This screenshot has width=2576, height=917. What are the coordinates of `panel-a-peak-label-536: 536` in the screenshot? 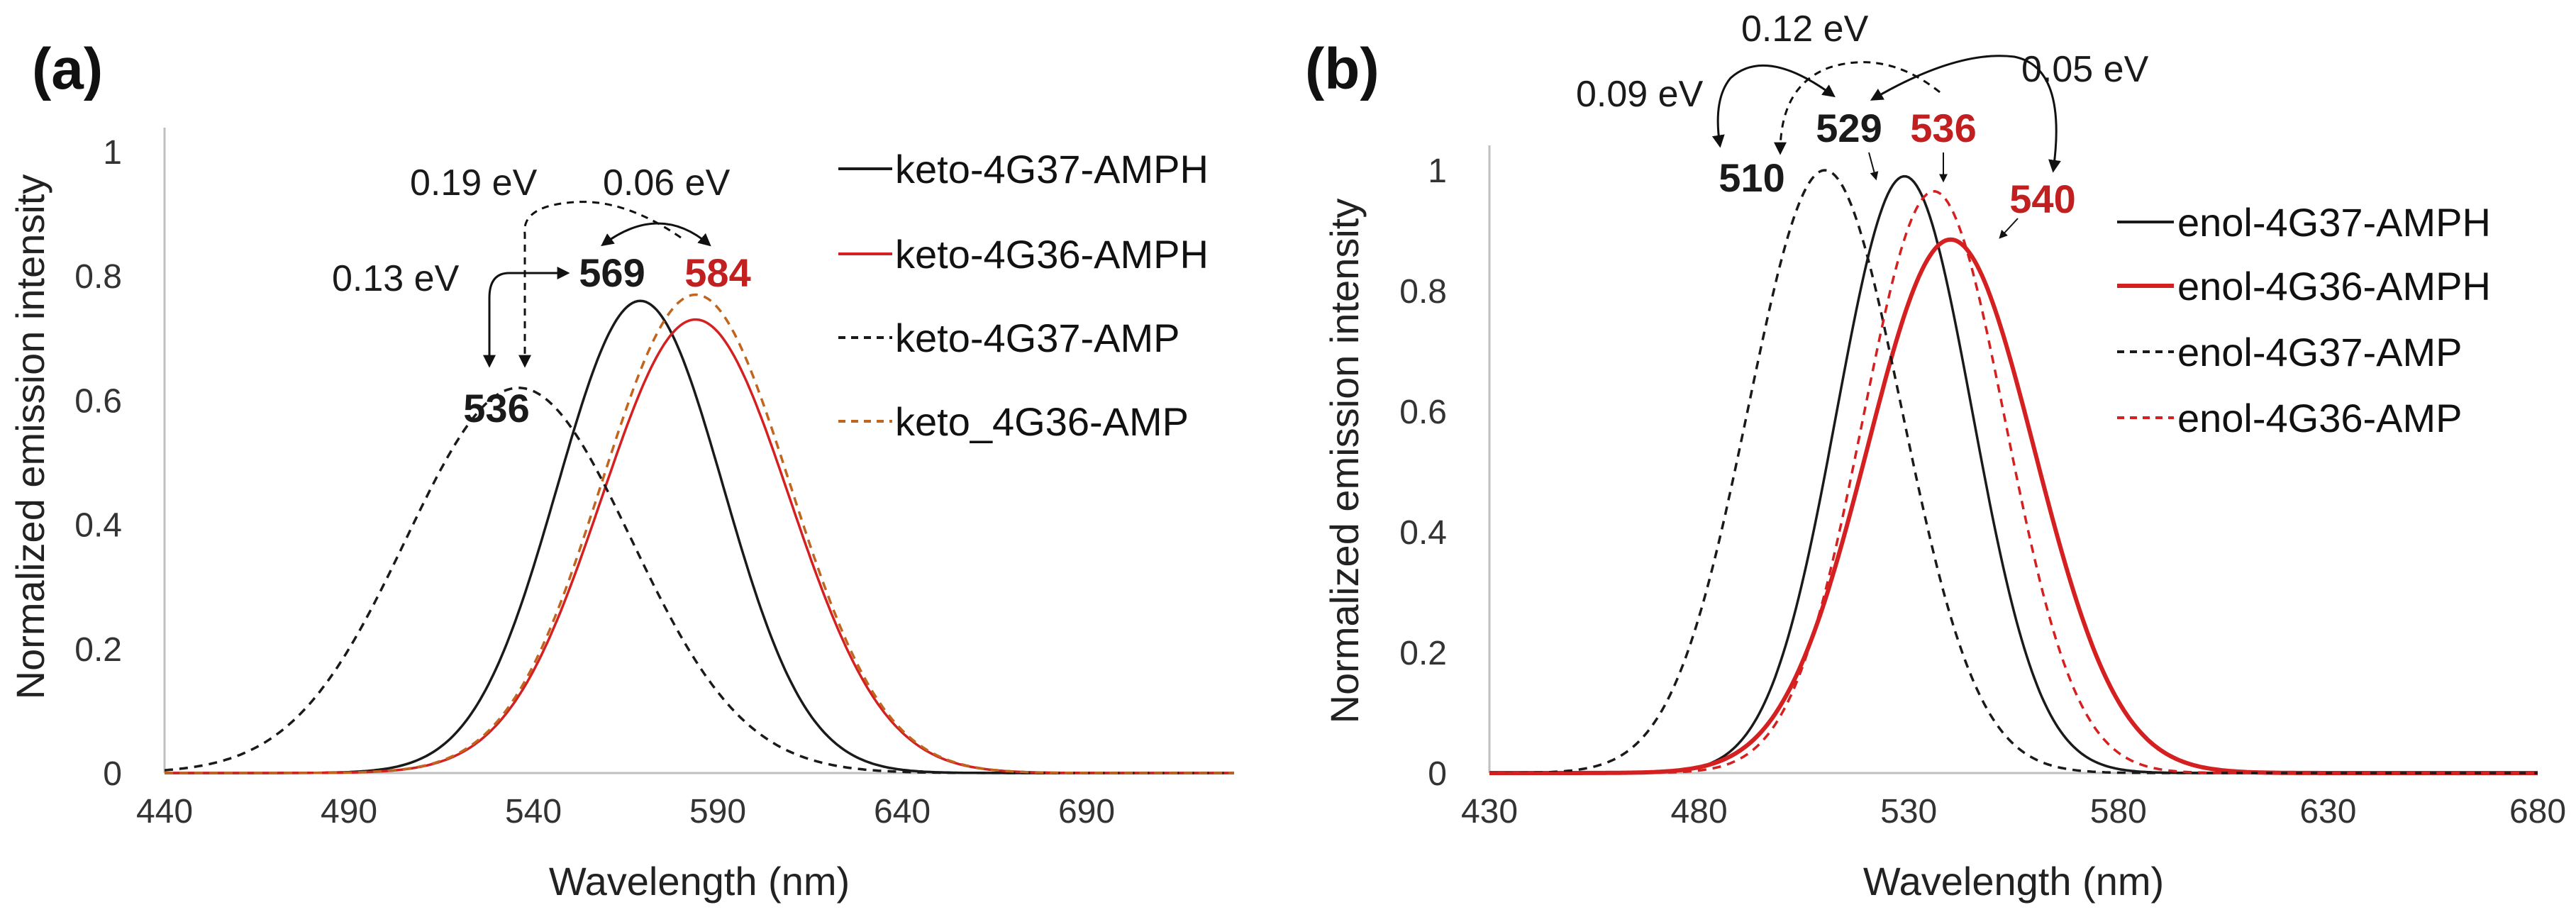 It's located at (496, 408).